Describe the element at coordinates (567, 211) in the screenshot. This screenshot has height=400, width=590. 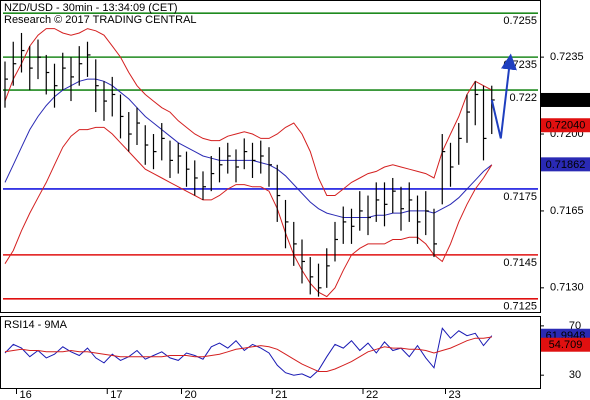
I see `y-tick-label: 0.7165` at that location.